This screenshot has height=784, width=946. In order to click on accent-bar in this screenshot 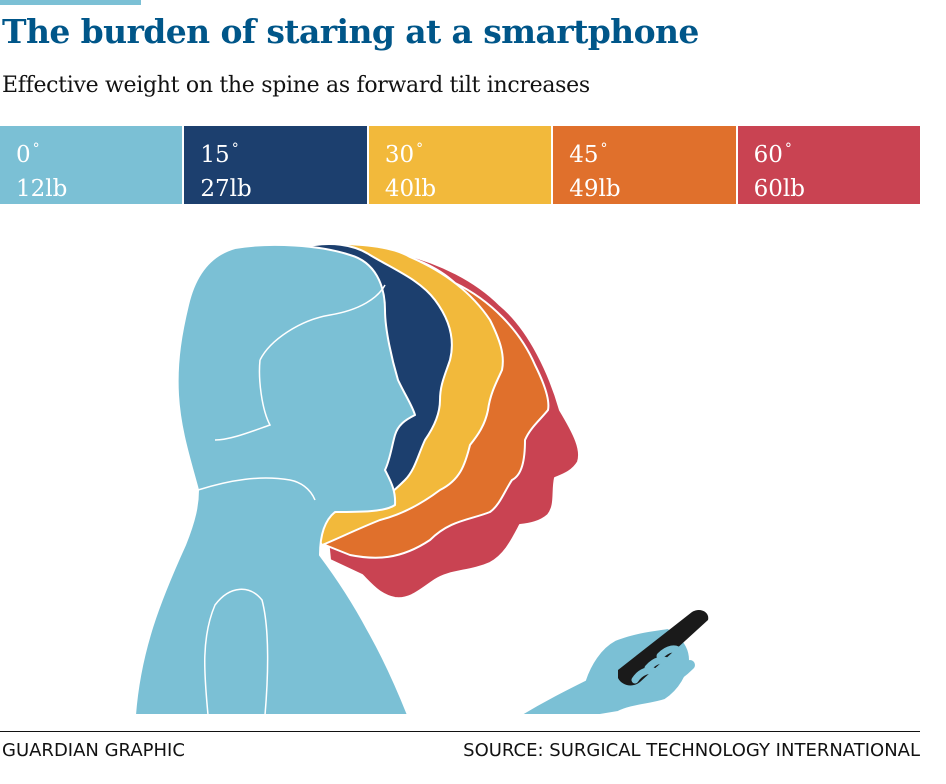, I will do `click(70, 2)`.